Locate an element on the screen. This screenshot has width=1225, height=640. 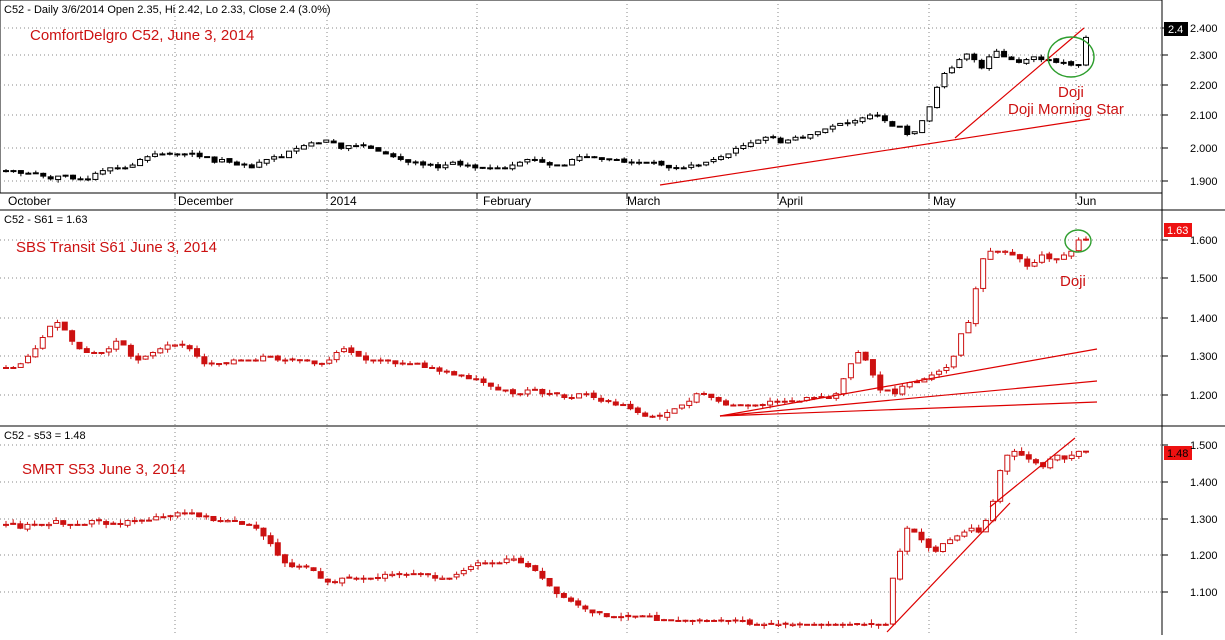
y-tick-p3-0: 1.100 is located at coordinates (1204, 593).